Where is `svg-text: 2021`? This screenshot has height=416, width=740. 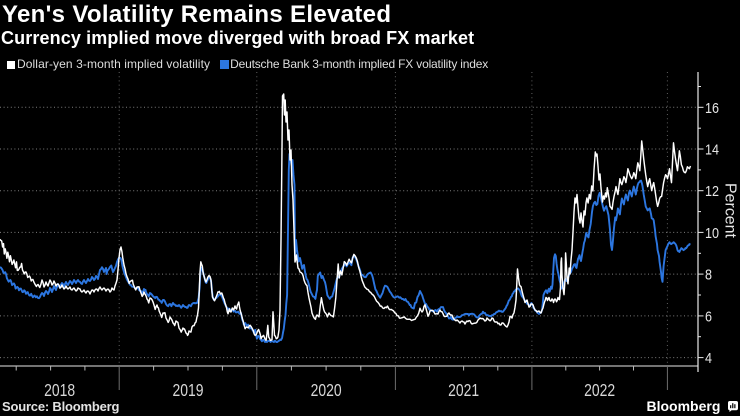
svg-text: 2021 is located at coordinates (463, 390).